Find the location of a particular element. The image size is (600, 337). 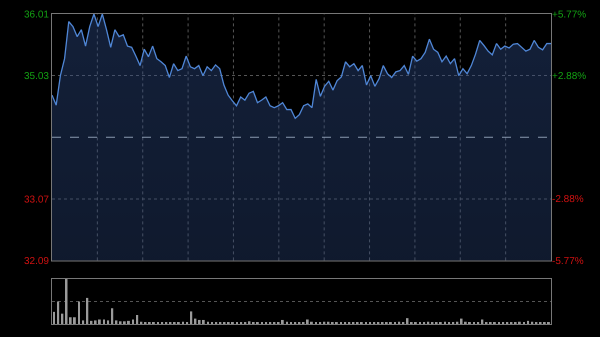

y2-tick-label: +2.88% is located at coordinates (569, 76).